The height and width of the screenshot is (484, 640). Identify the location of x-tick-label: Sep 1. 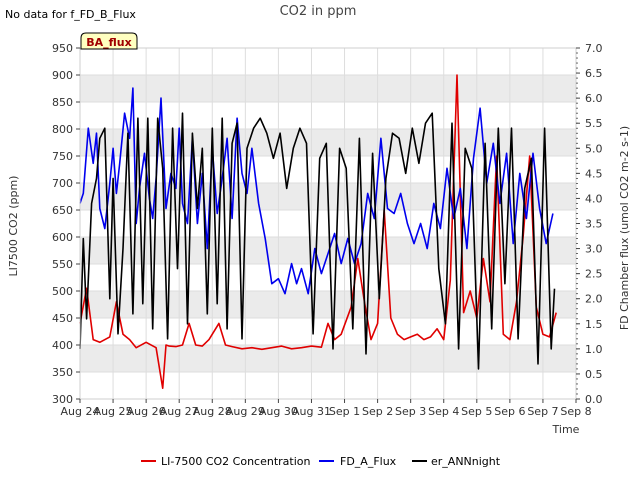
(344, 411).